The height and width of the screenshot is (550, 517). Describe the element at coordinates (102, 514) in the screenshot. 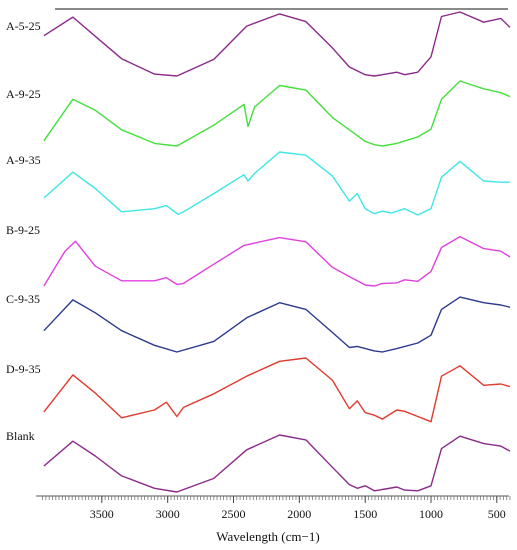

I see `x-tick-label: 3500` at that location.